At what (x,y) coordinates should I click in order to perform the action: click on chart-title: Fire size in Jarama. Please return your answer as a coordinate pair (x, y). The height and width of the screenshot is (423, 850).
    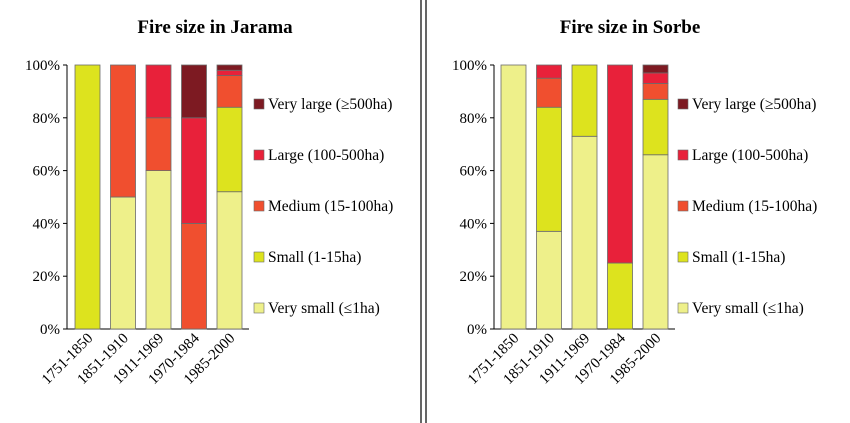
    Looking at the image, I should click on (215, 27).